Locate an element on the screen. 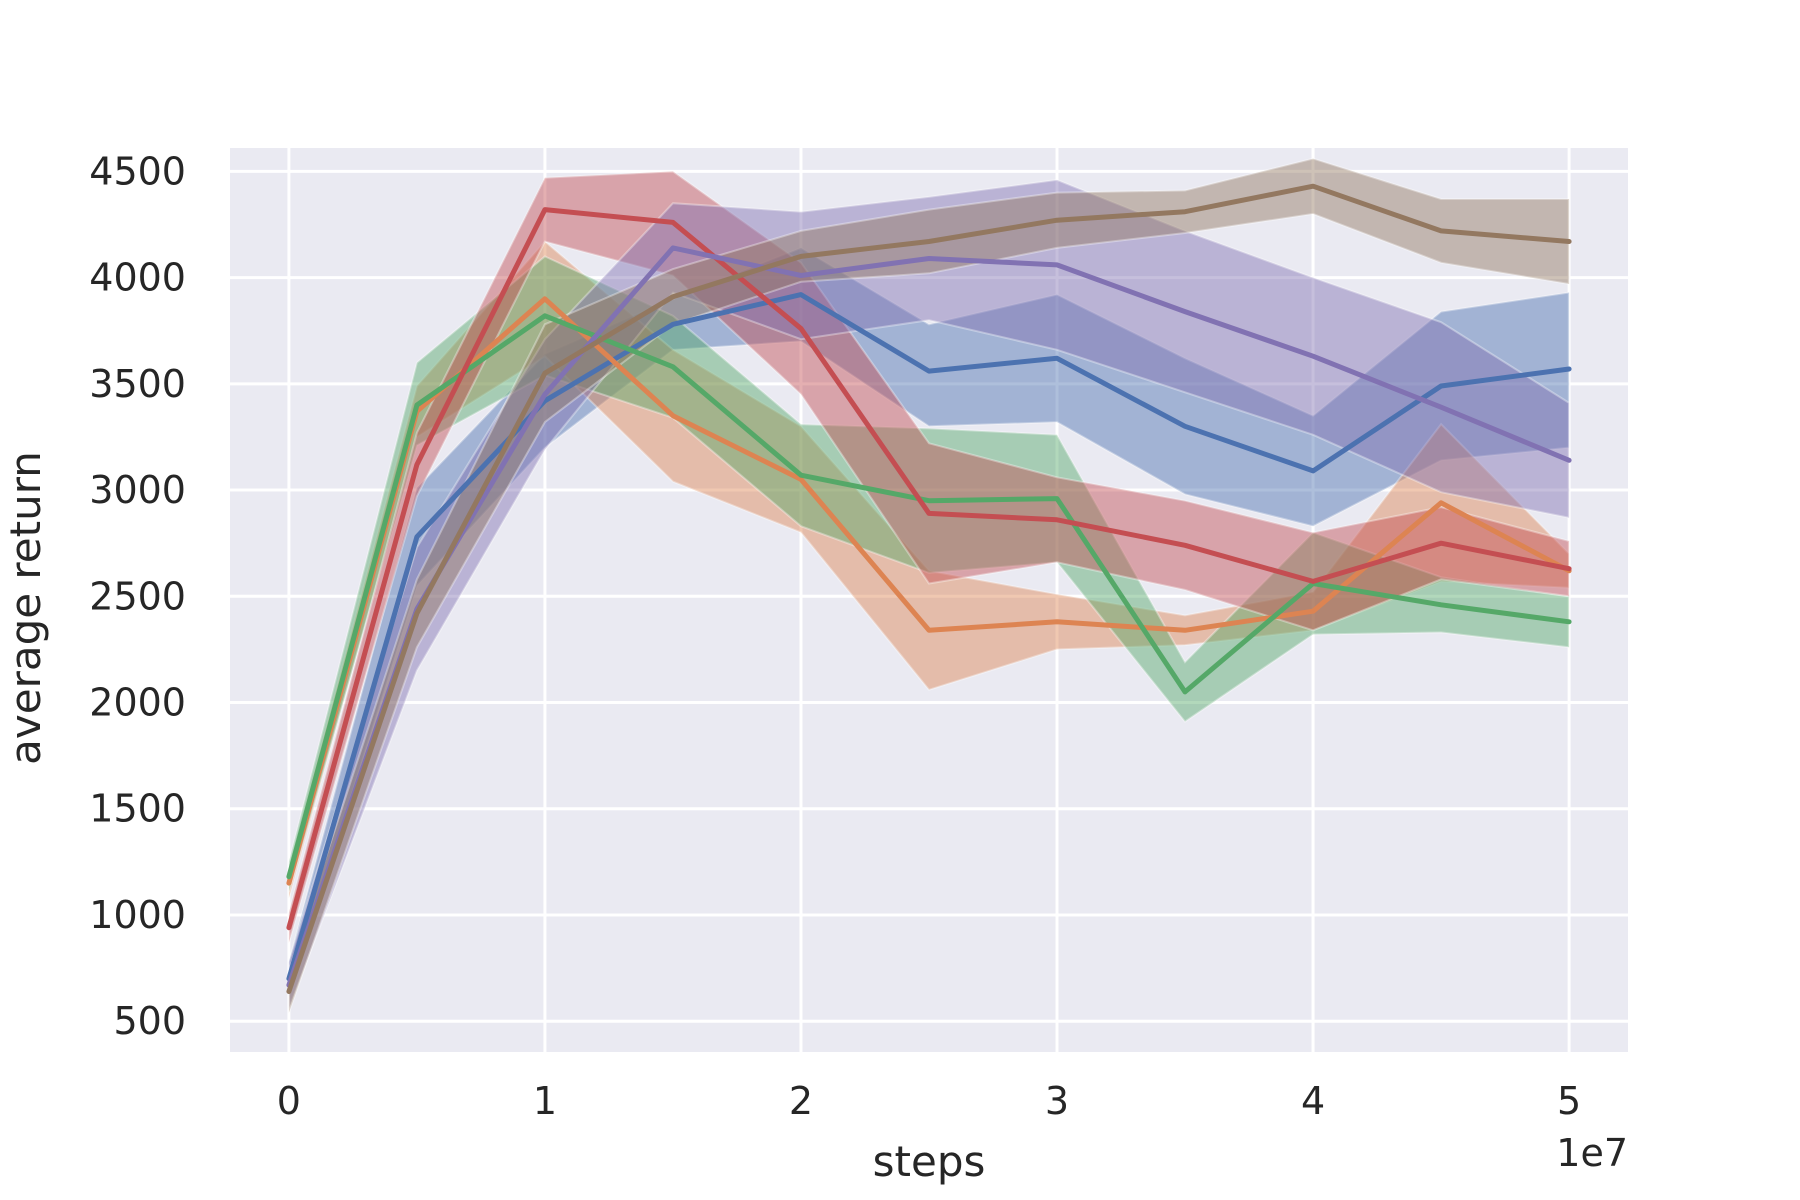 The width and height of the screenshot is (1800, 1200). y-tick-label: 500 is located at coordinates (149, 1021).